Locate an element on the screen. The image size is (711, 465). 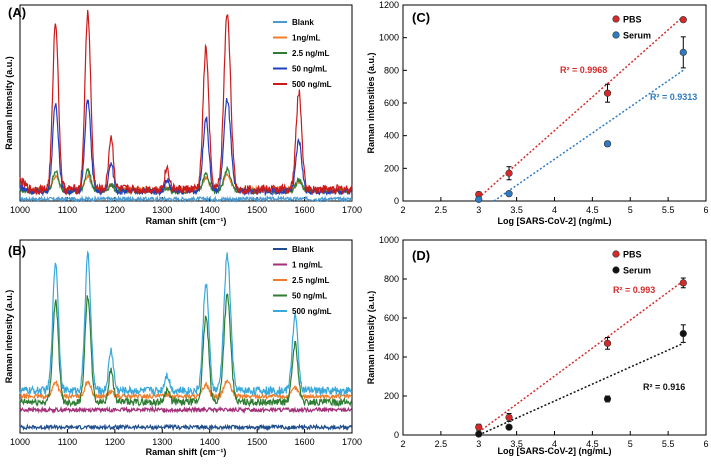
y-tick-label: 1200 is located at coordinates (389, 5).